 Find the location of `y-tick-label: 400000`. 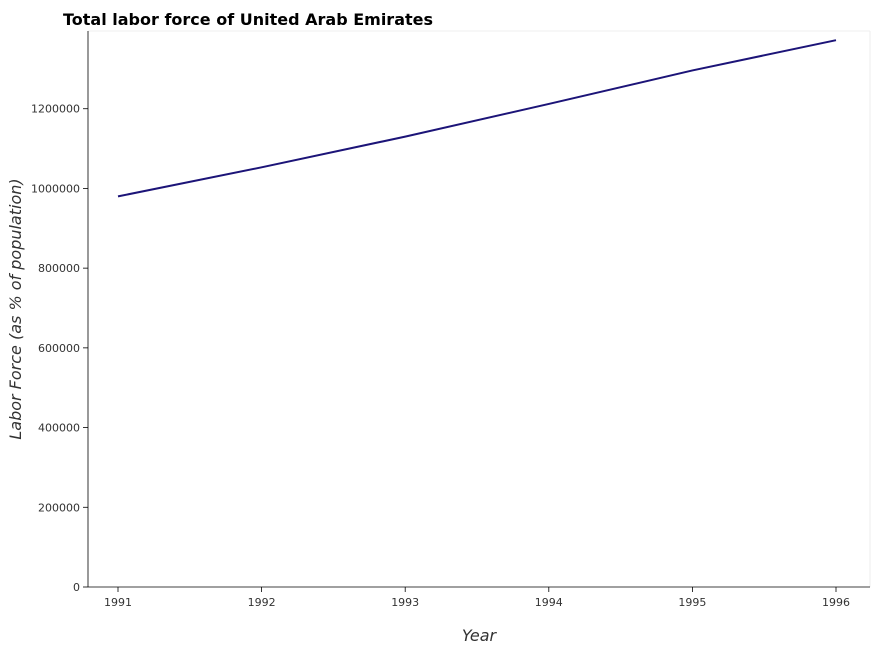

y-tick-label: 400000 is located at coordinates (59, 428).